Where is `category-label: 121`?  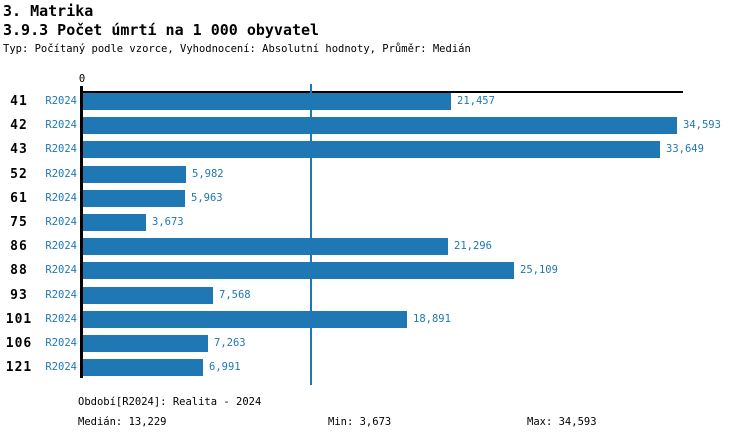 category-label: 121 is located at coordinates (19, 367).